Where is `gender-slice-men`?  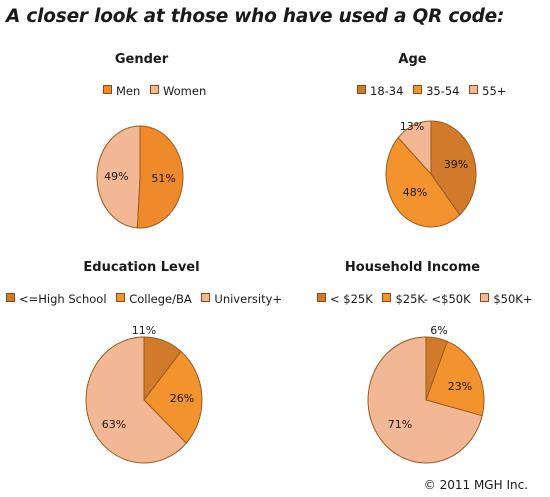 gender-slice-men is located at coordinates (160, 177).